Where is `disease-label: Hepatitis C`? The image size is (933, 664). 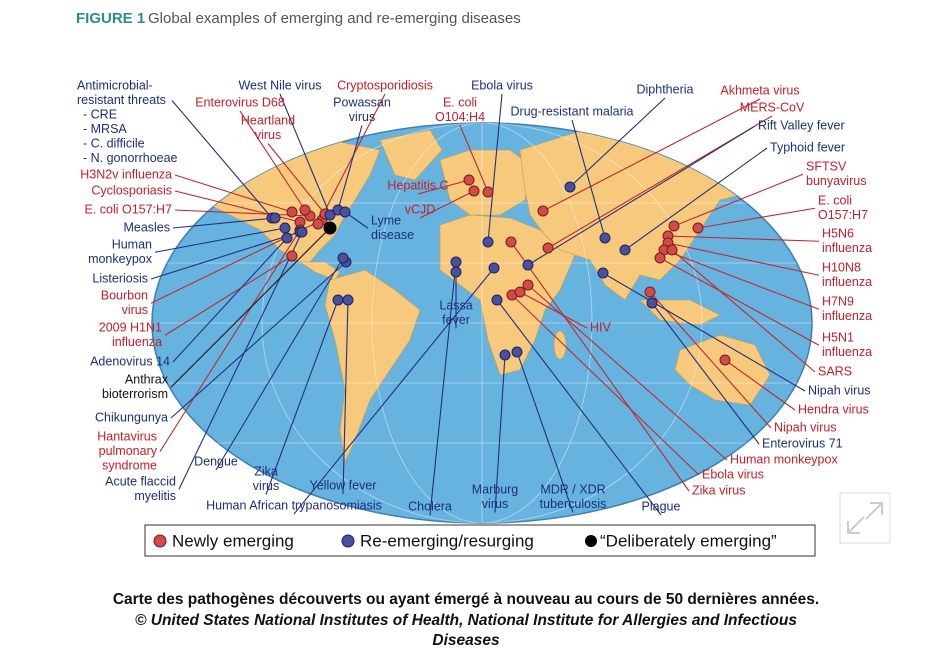 disease-label: Hepatitis C is located at coordinates (417, 185).